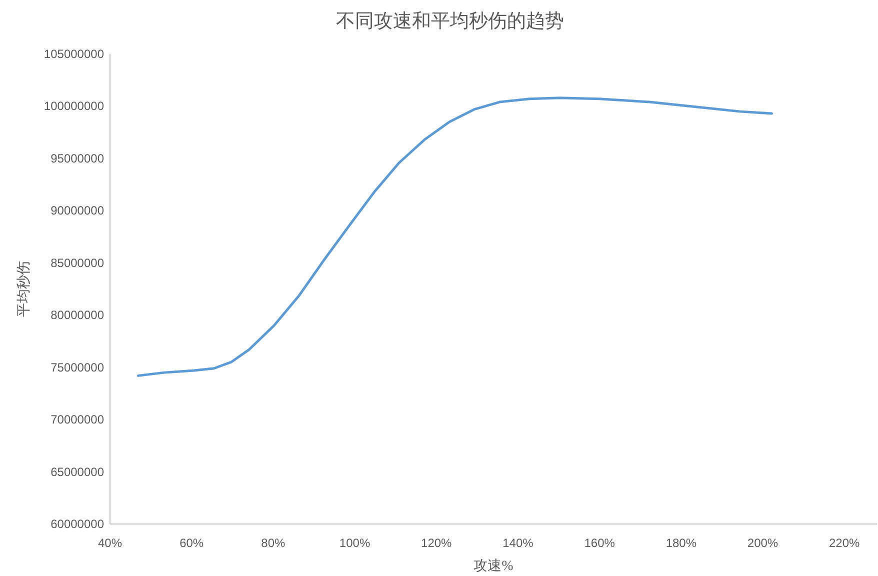 The image size is (878, 576). Describe the element at coordinates (844, 543) in the screenshot. I see `x-tick-label: 220%` at that location.